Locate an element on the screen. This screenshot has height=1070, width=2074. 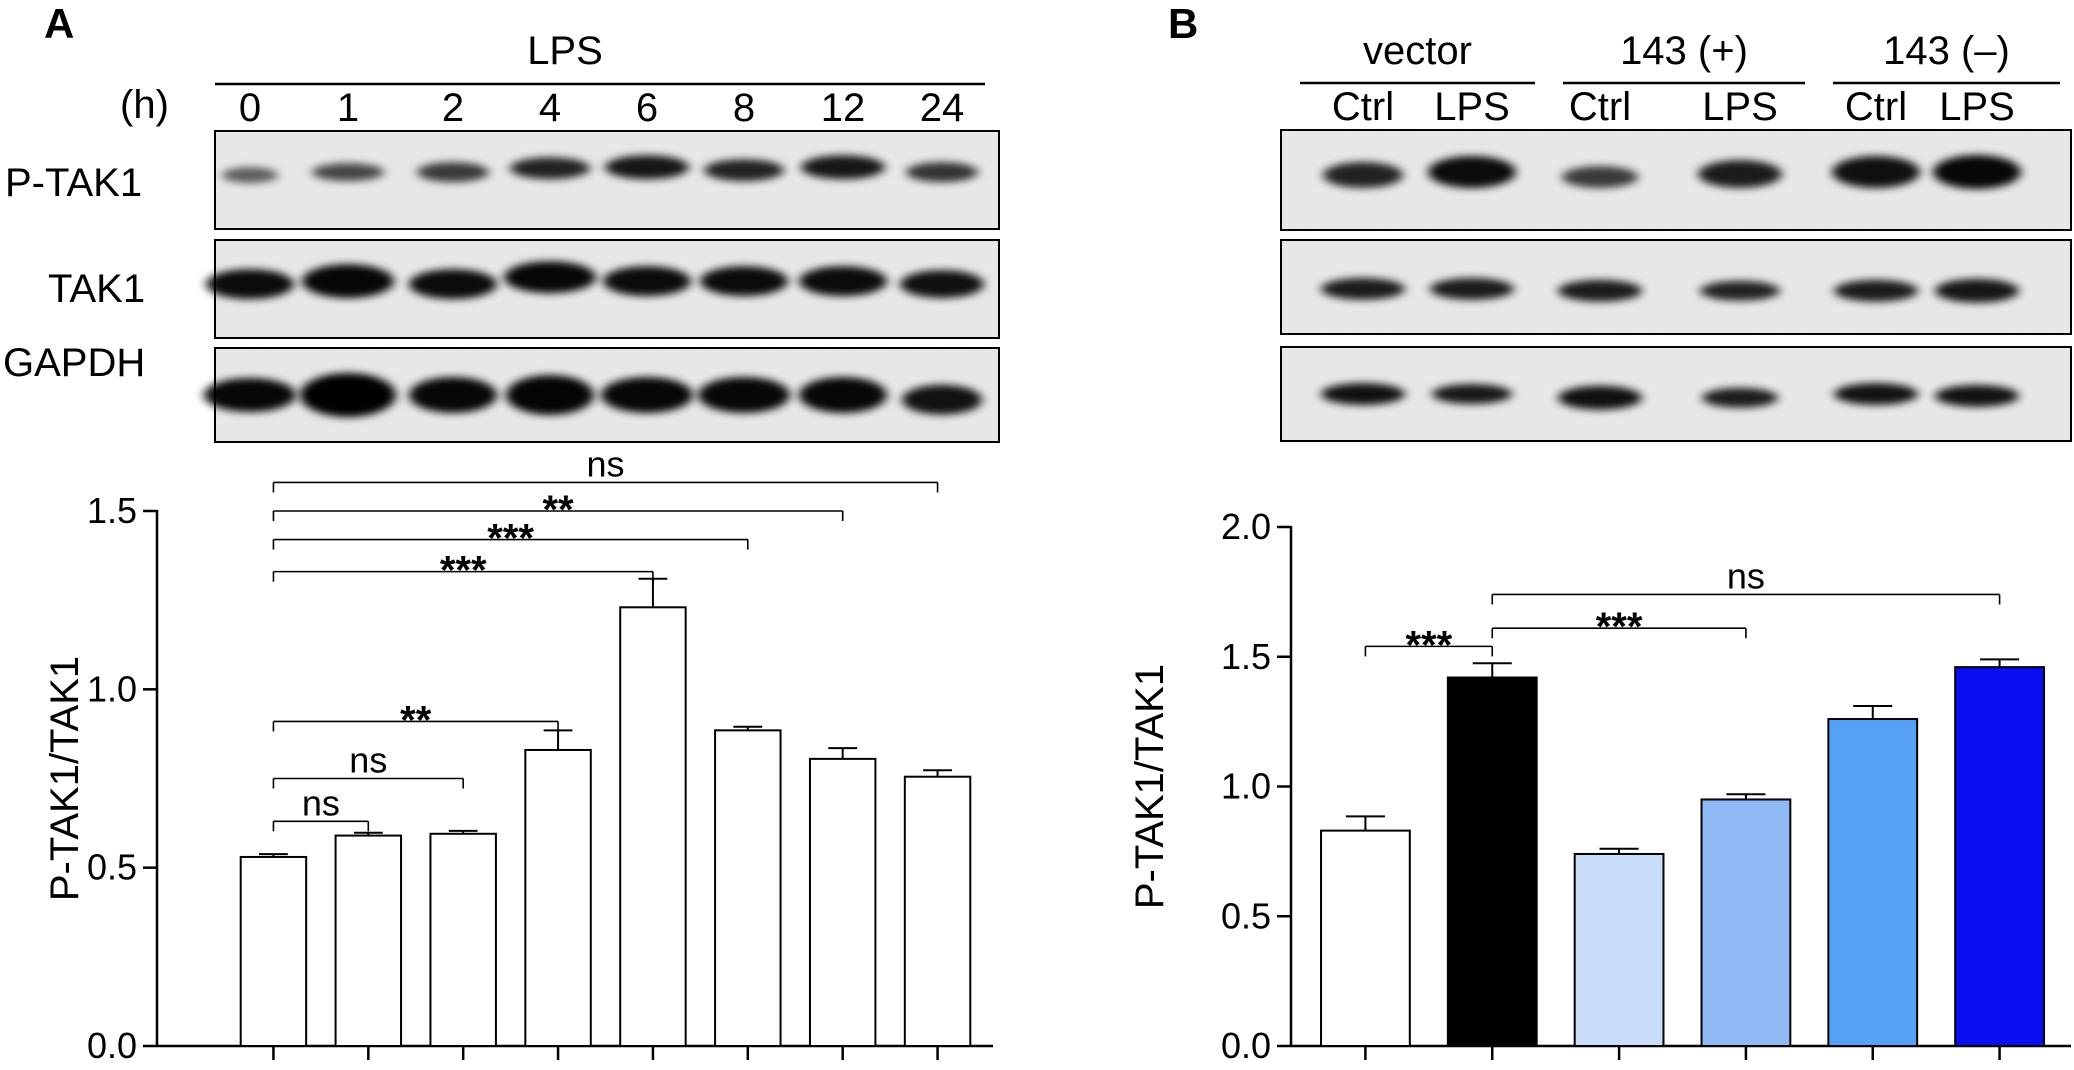
comparison-label-4: *** is located at coordinates (510, 539).